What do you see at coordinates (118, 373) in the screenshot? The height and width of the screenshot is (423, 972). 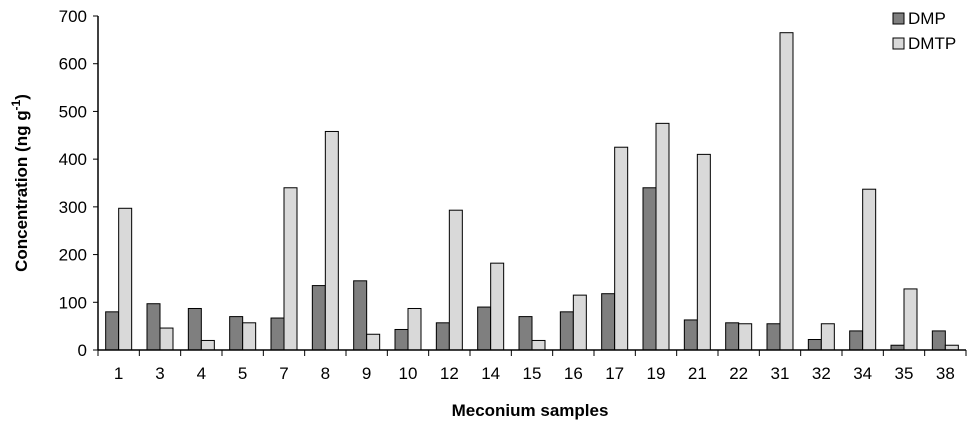 I see `x-tick-label-1: 1` at bounding box center [118, 373].